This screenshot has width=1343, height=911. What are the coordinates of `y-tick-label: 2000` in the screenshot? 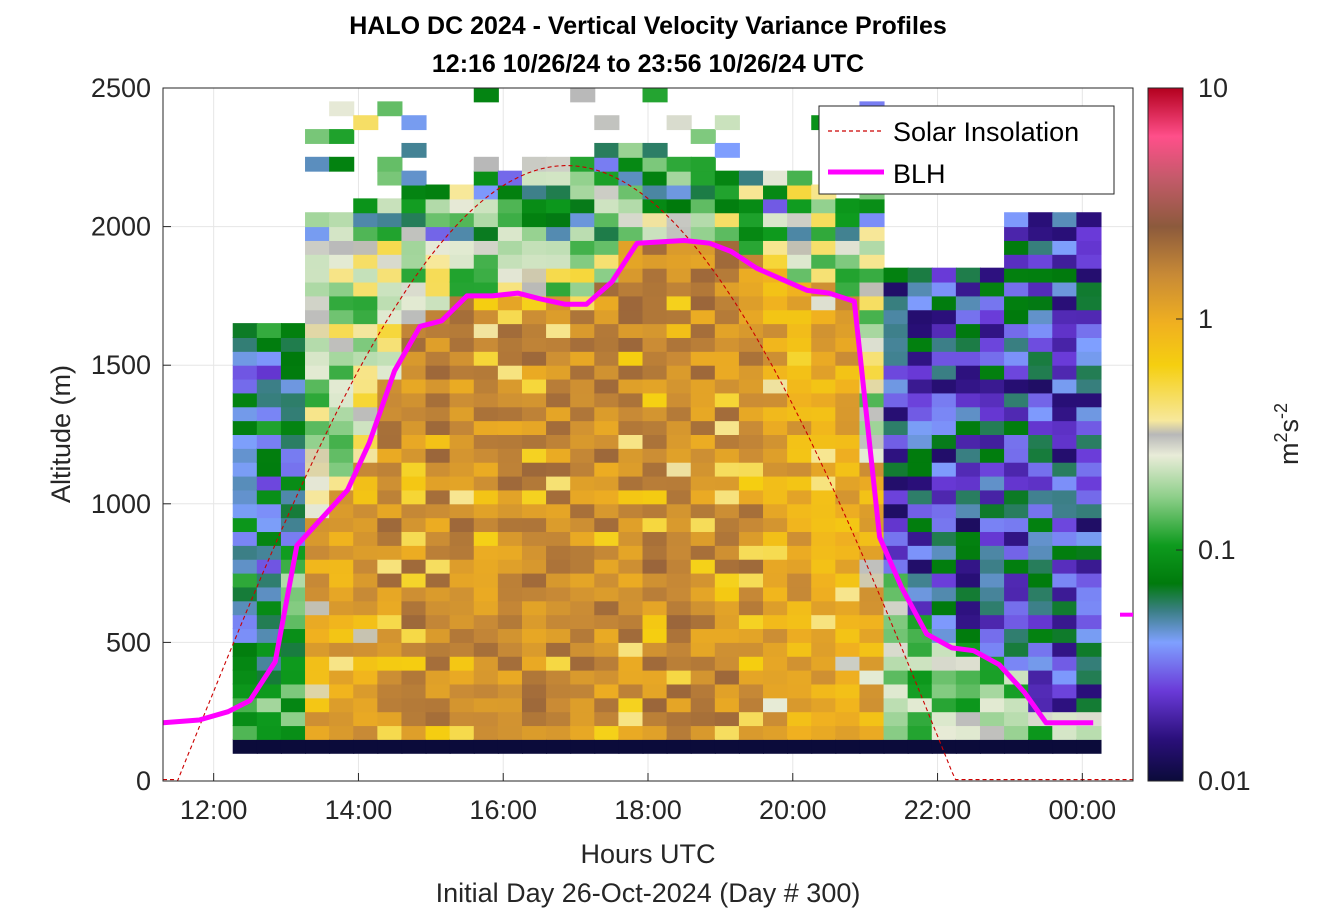 It's located at (121, 227).